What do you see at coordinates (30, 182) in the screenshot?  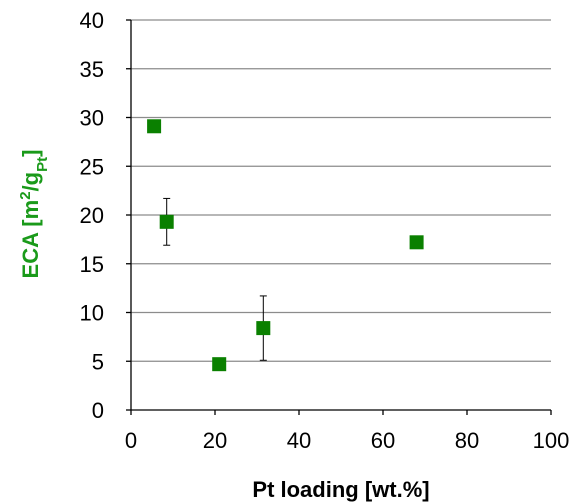 I see `y-axis-title-mid: /g` at bounding box center [30, 182].